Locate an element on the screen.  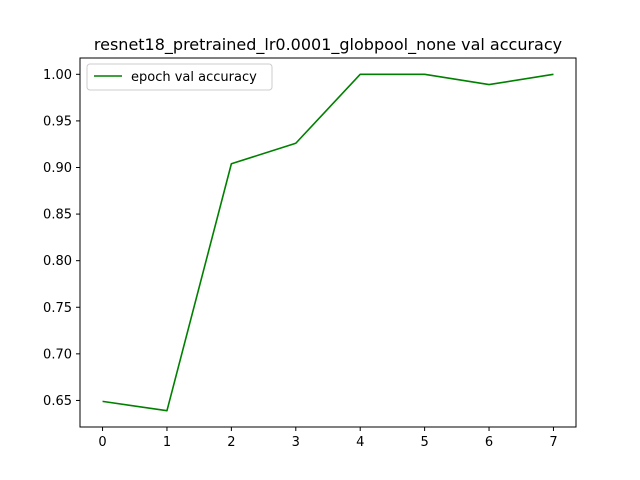
x-tick-label: 7 is located at coordinates (553, 442).